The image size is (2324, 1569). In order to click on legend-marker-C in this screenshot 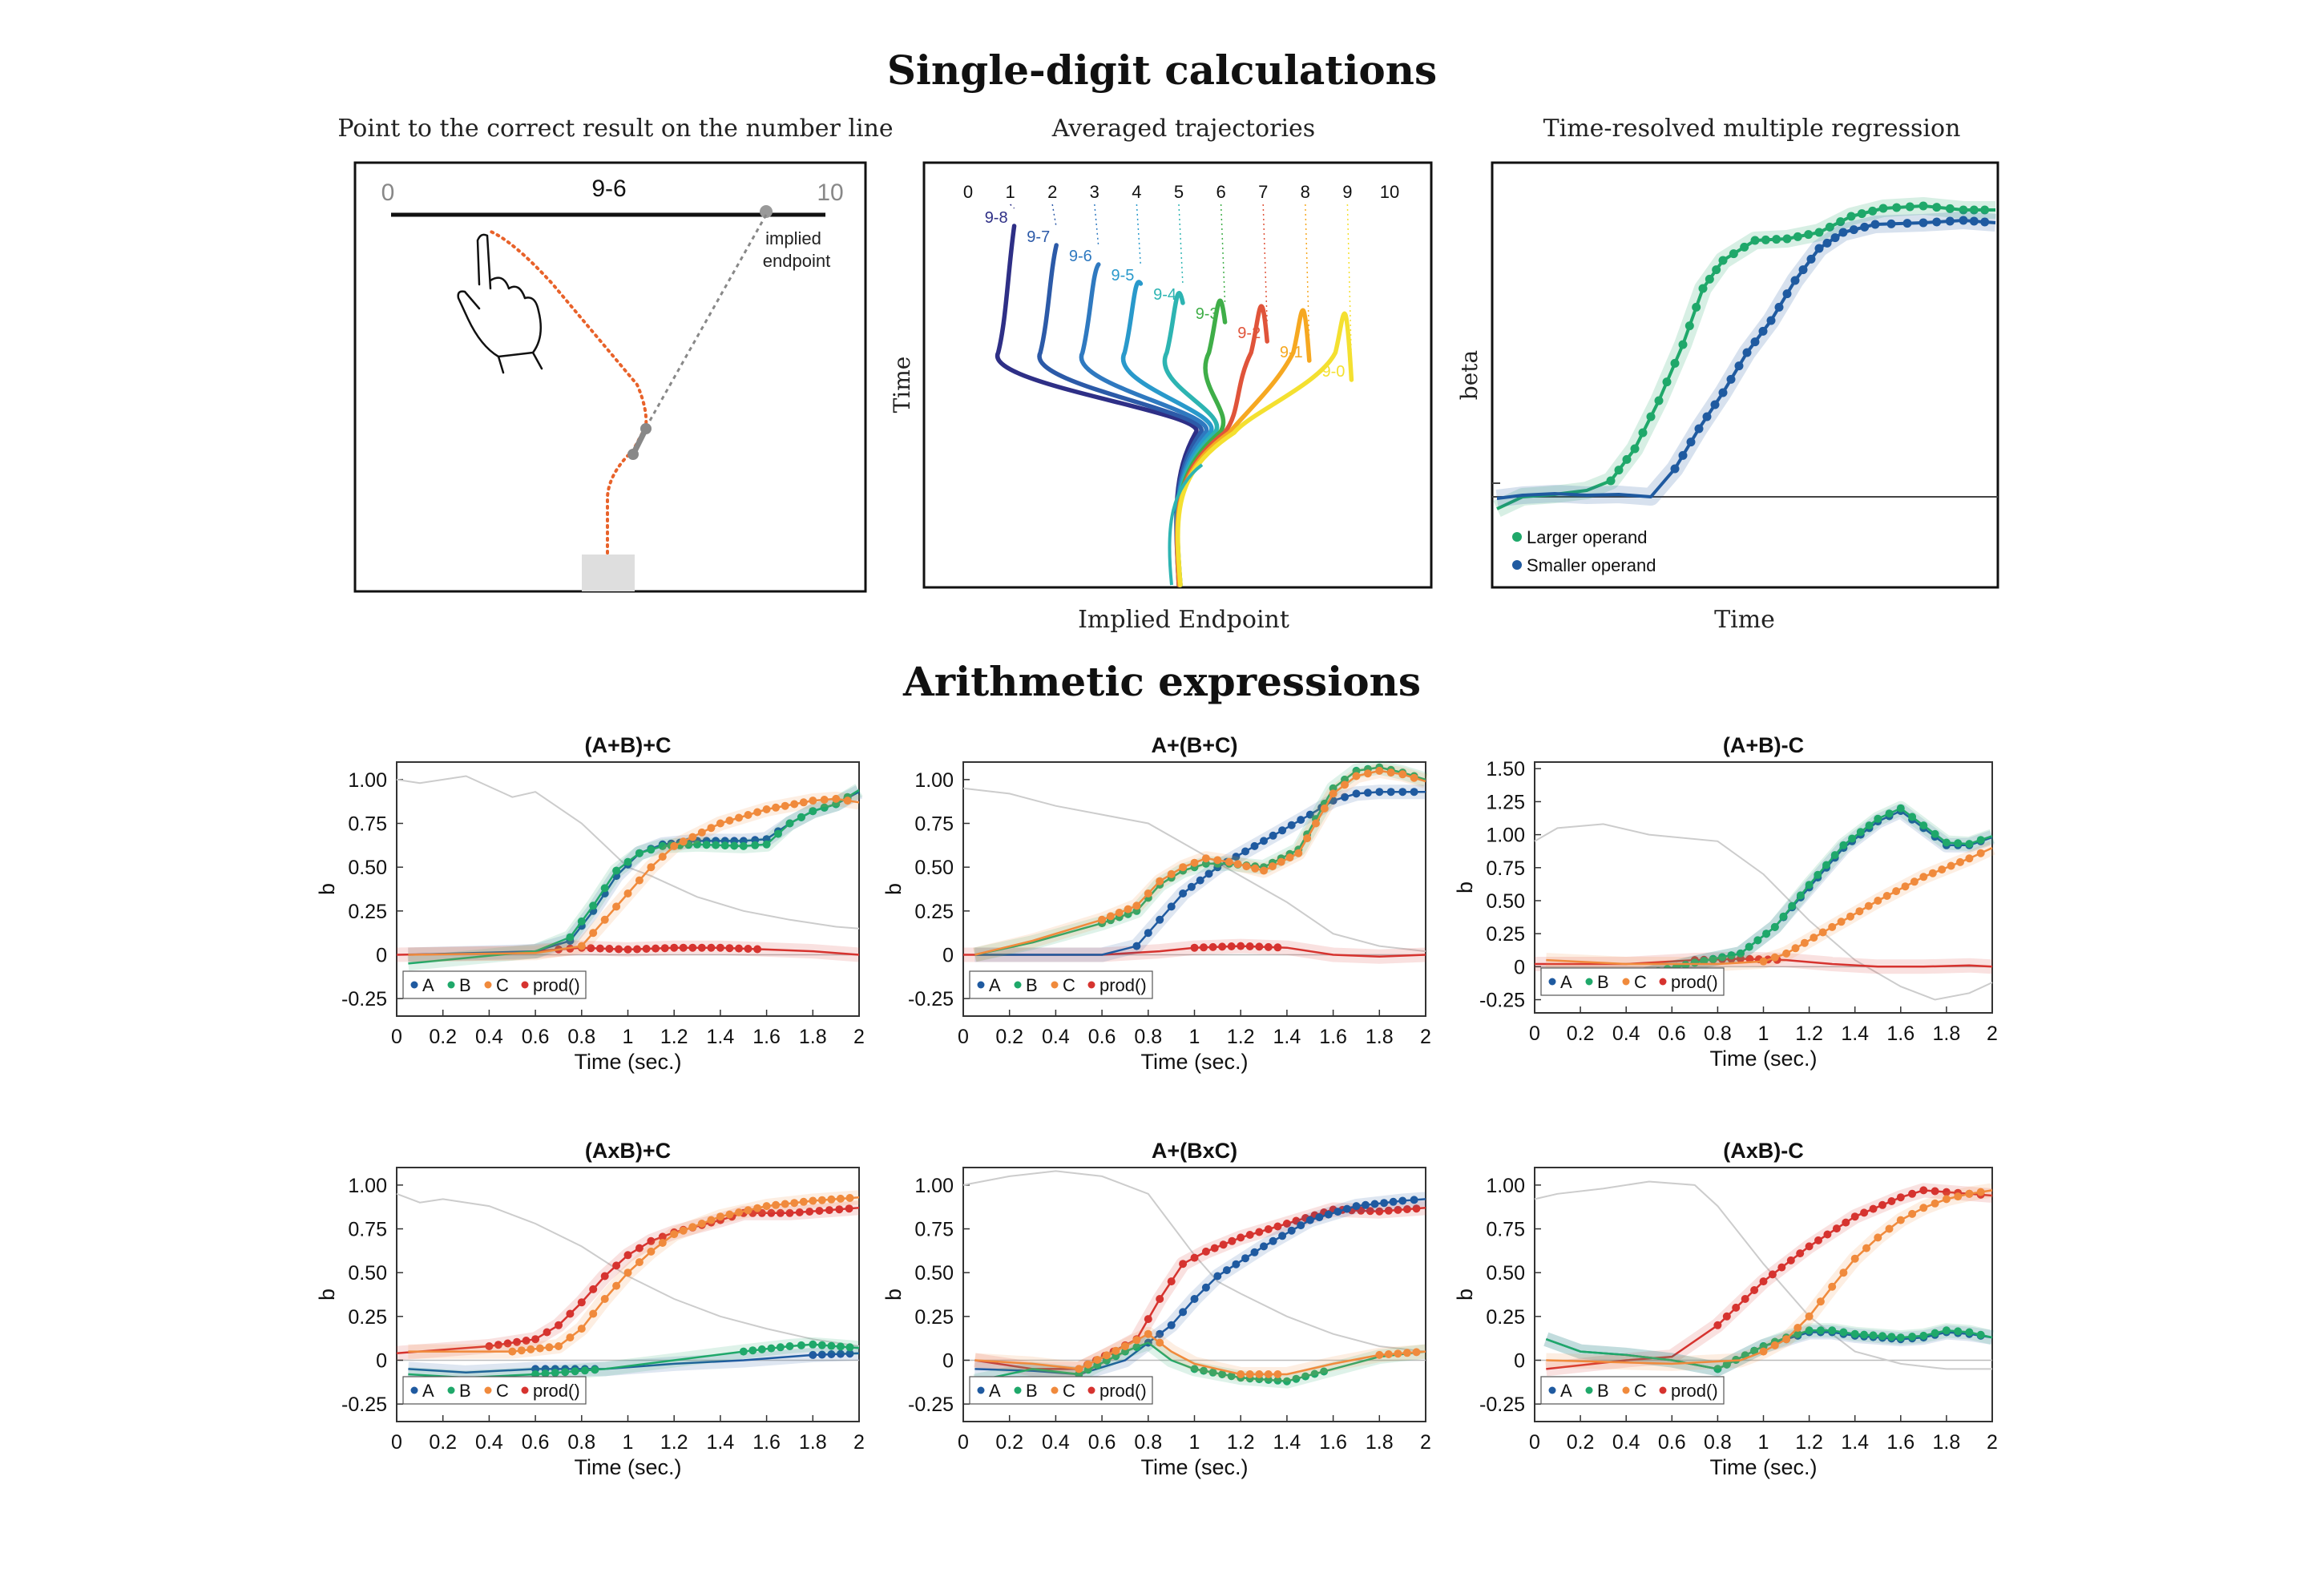, I will do `click(1626, 982)`.